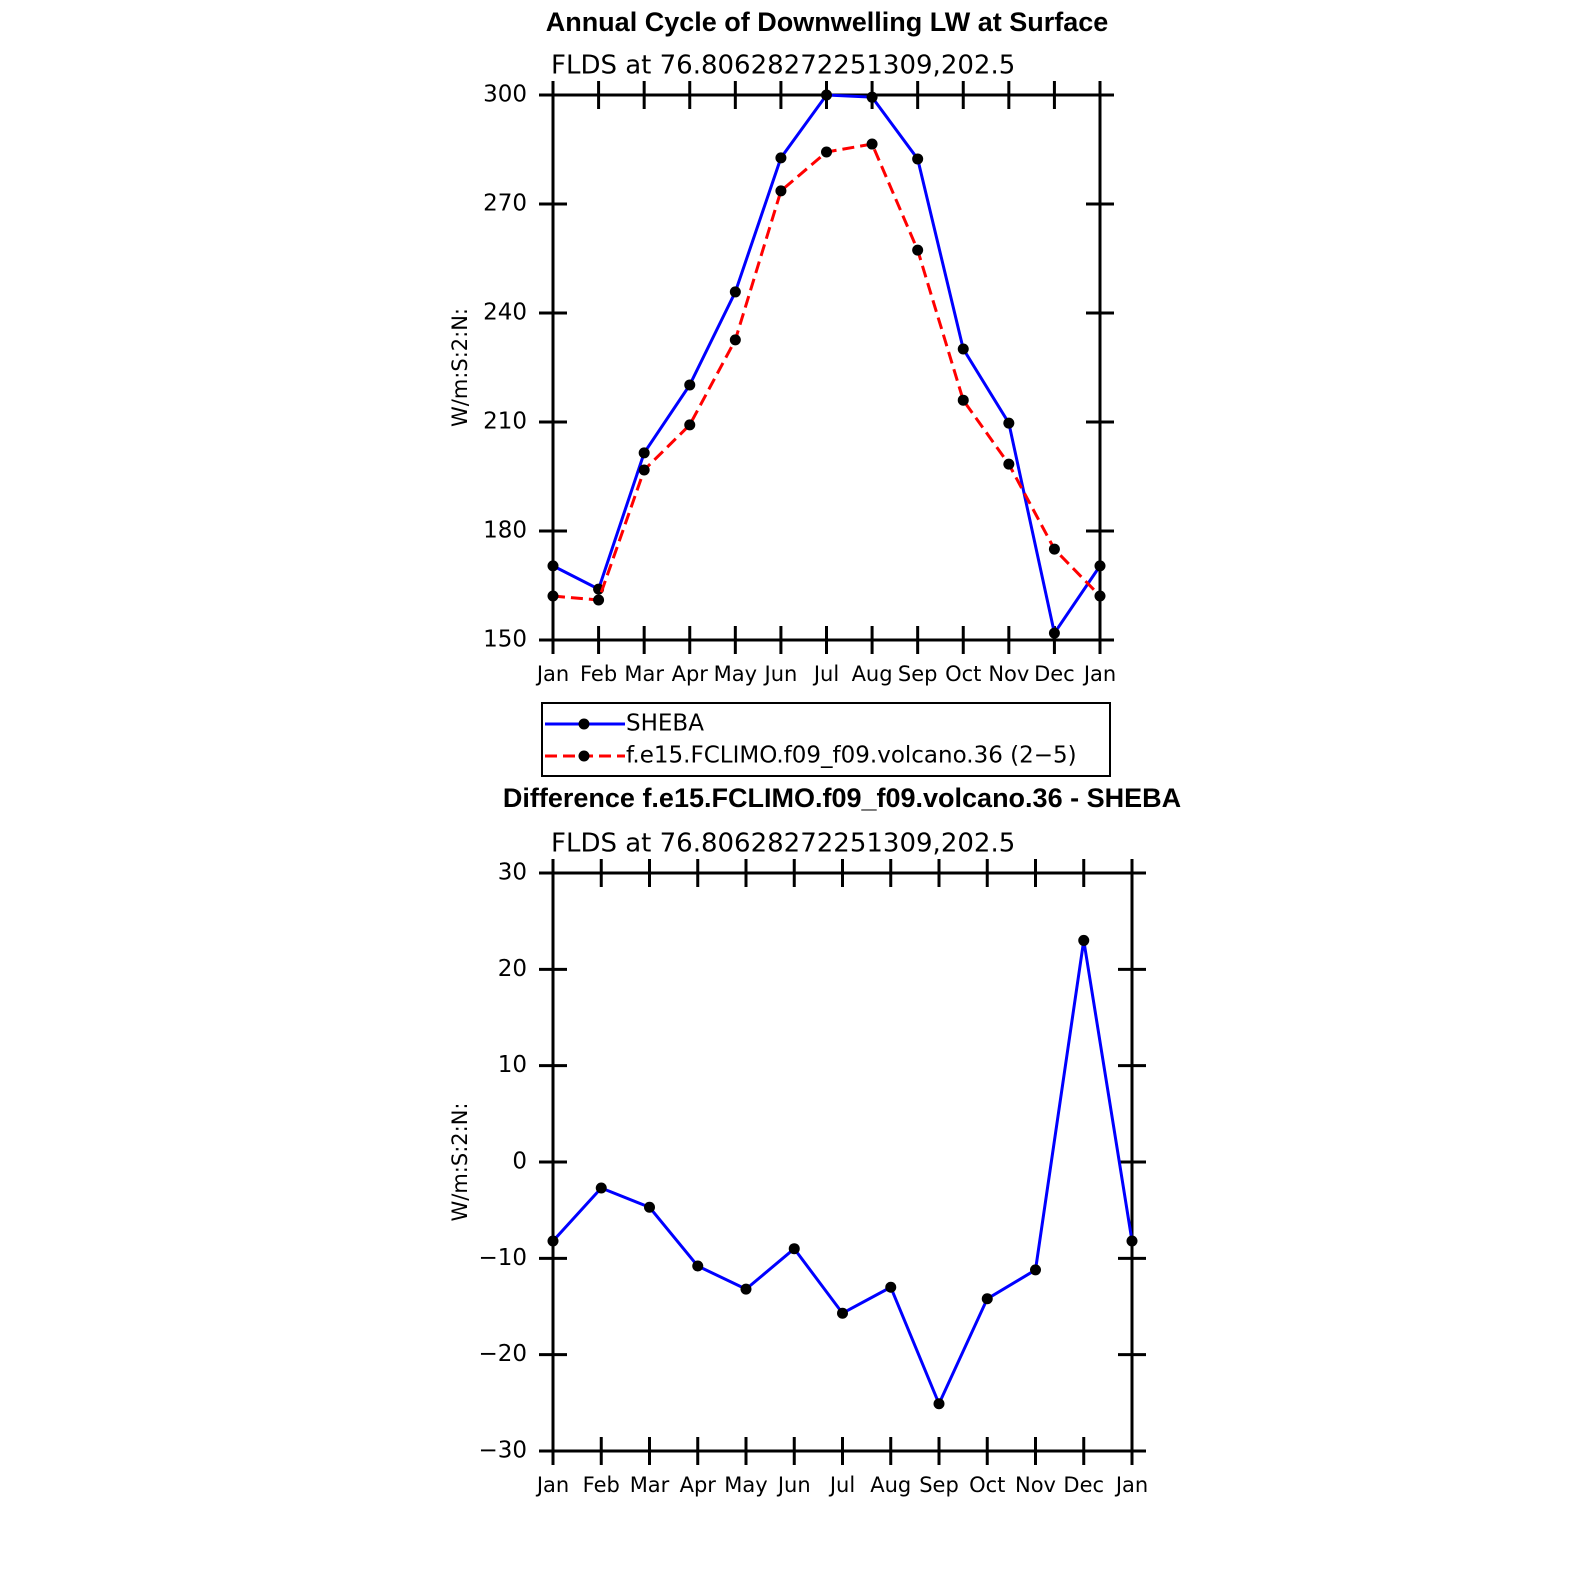 The height and width of the screenshot is (1574, 1574). I want to click on legend-box, so click(826, 739).